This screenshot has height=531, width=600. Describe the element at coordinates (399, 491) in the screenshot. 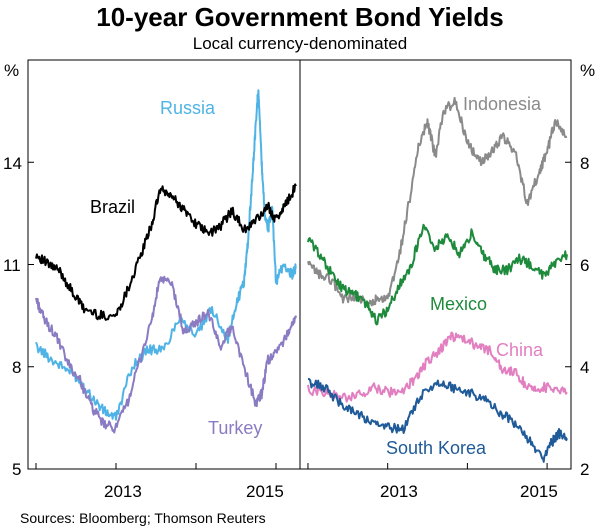

I see `right-xtick-2013: 2013` at that location.